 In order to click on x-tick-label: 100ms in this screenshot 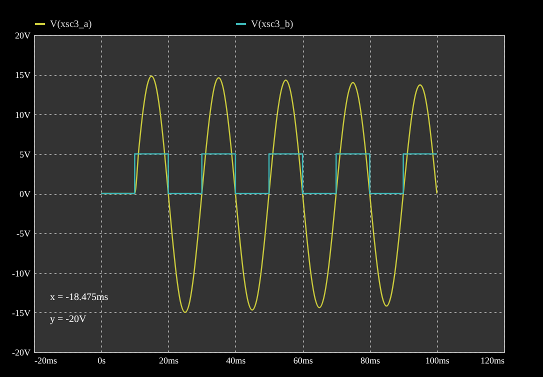, I will do `click(437, 361)`.